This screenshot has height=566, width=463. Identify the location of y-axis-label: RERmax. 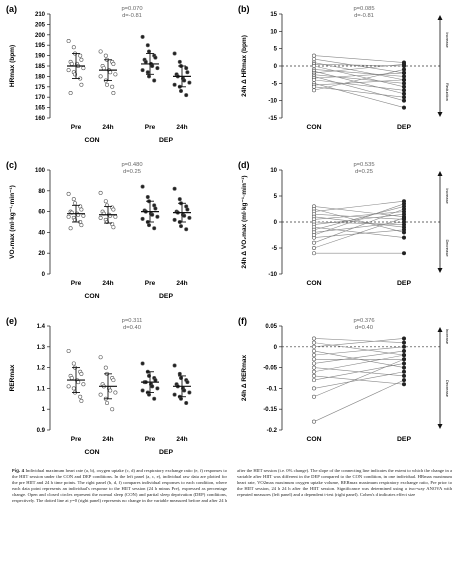
(12, 377).